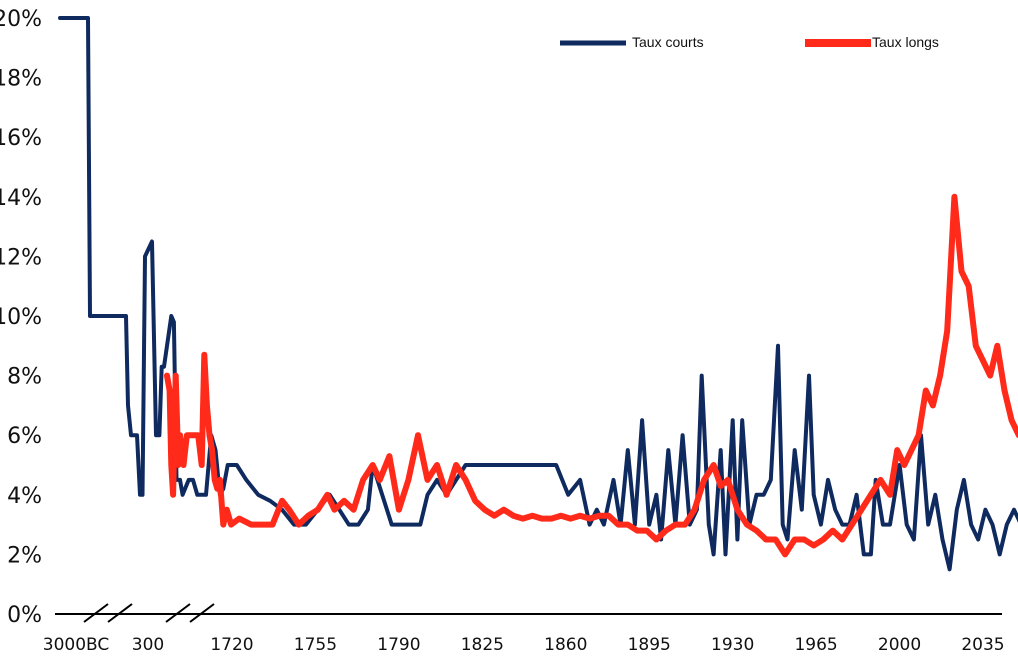 The image size is (1018, 671). Describe the element at coordinates (149, 613) in the screenshot. I see `axis-break-marks` at that location.